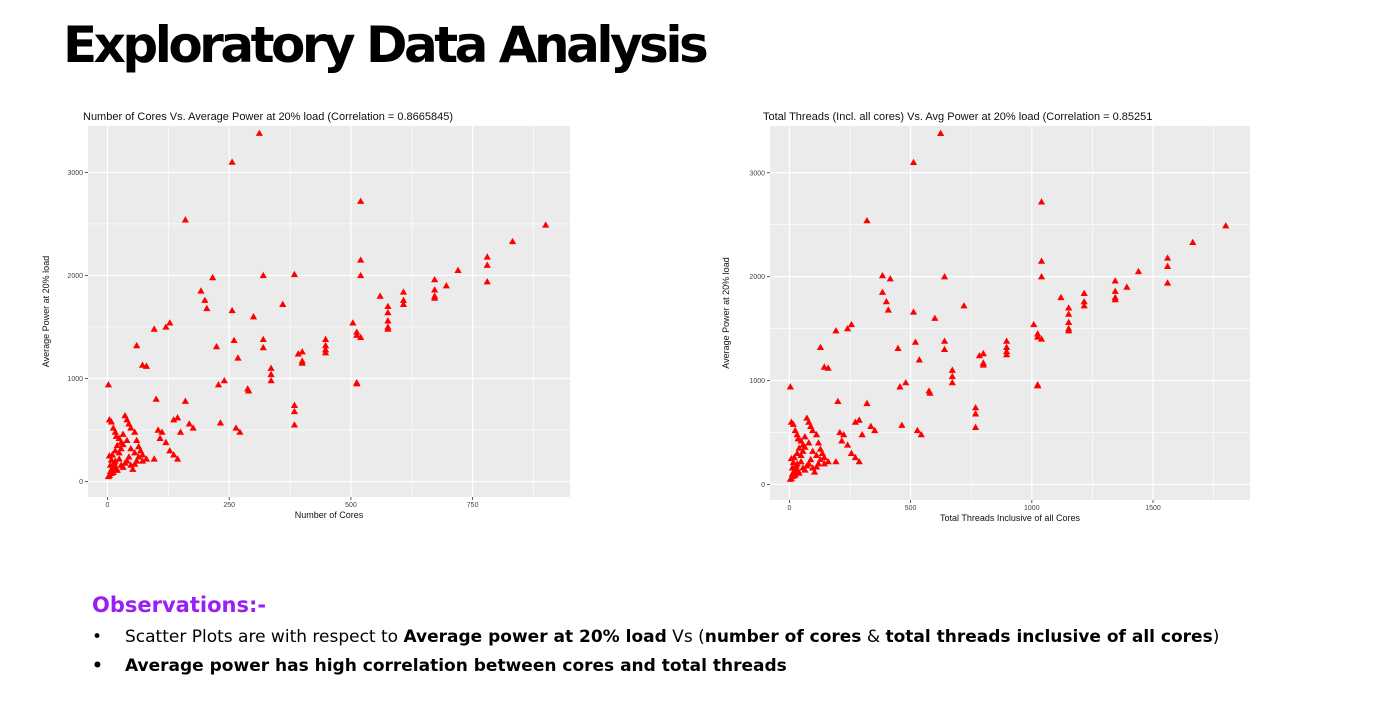  Describe the element at coordinates (386, 45) in the screenshot. I see `slide-title: Exploratory Data Analysis` at that location.